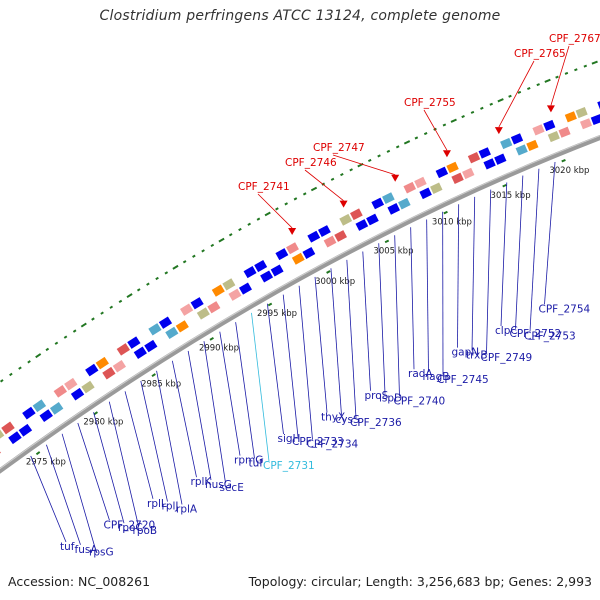 The width and height of the screenshot is (600, 600). What do you see at coordinates (289, 466) in the screenshot?
I see `gene-label: CPF_2731` at bounding box center [289, 466].